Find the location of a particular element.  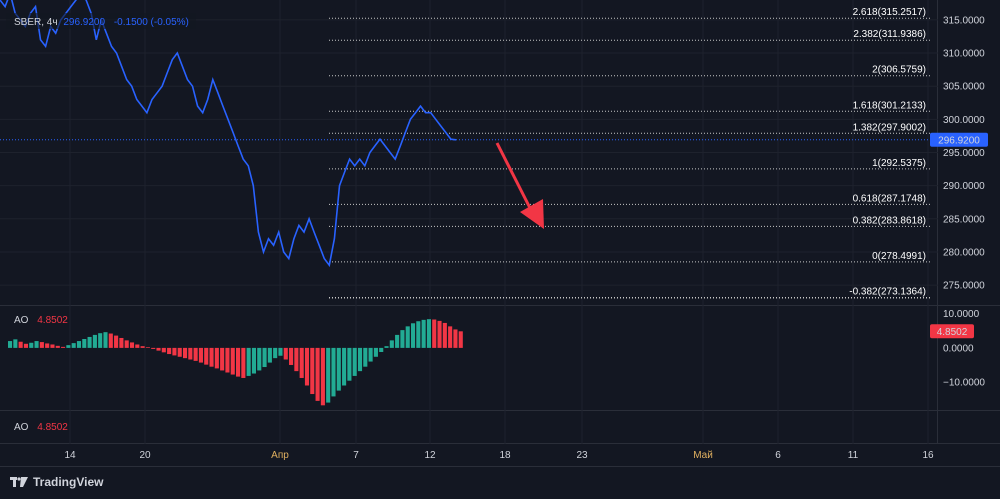

fib-level-label: 0.382(283.8618) is located at coordinates (889, 220).